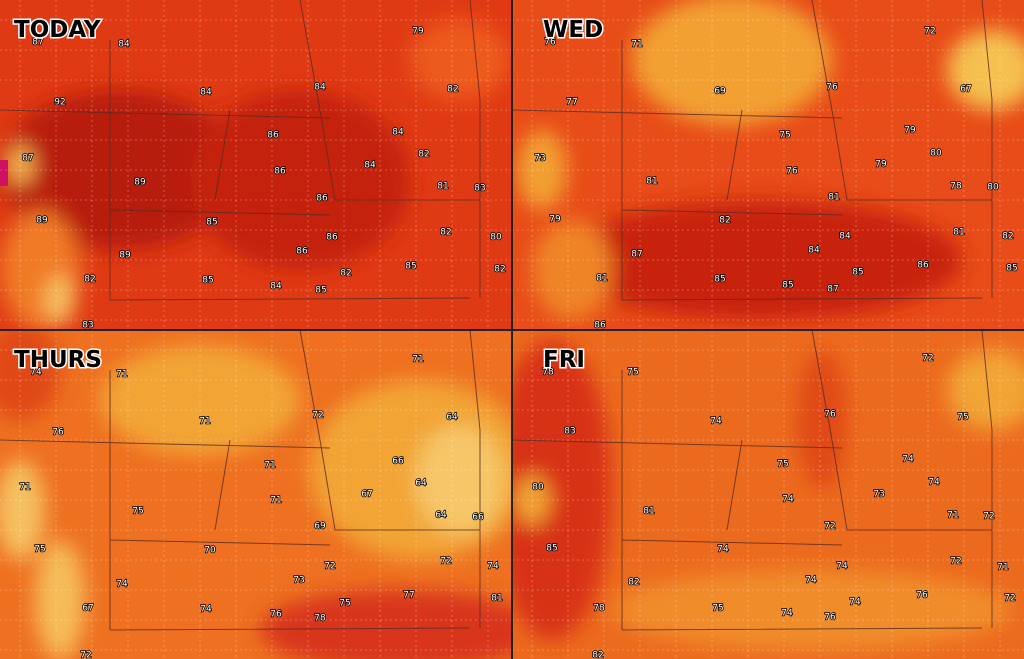  I want to click on panel-title: WED, so click(573, 30).